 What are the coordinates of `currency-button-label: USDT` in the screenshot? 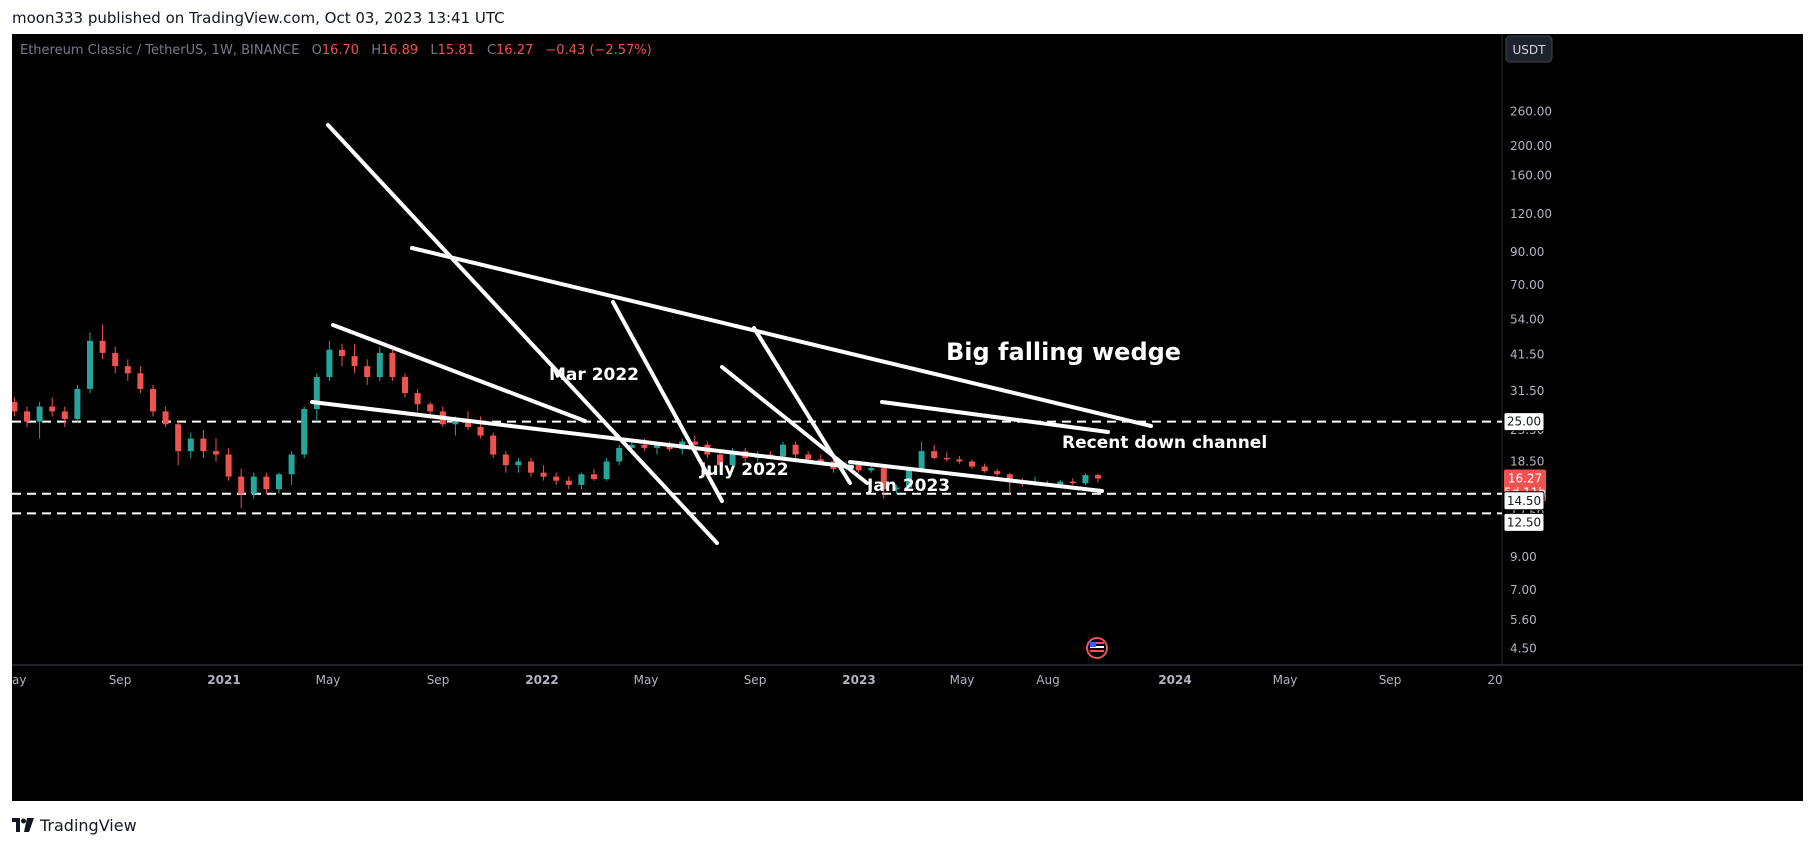 It's located at (1530, 50).